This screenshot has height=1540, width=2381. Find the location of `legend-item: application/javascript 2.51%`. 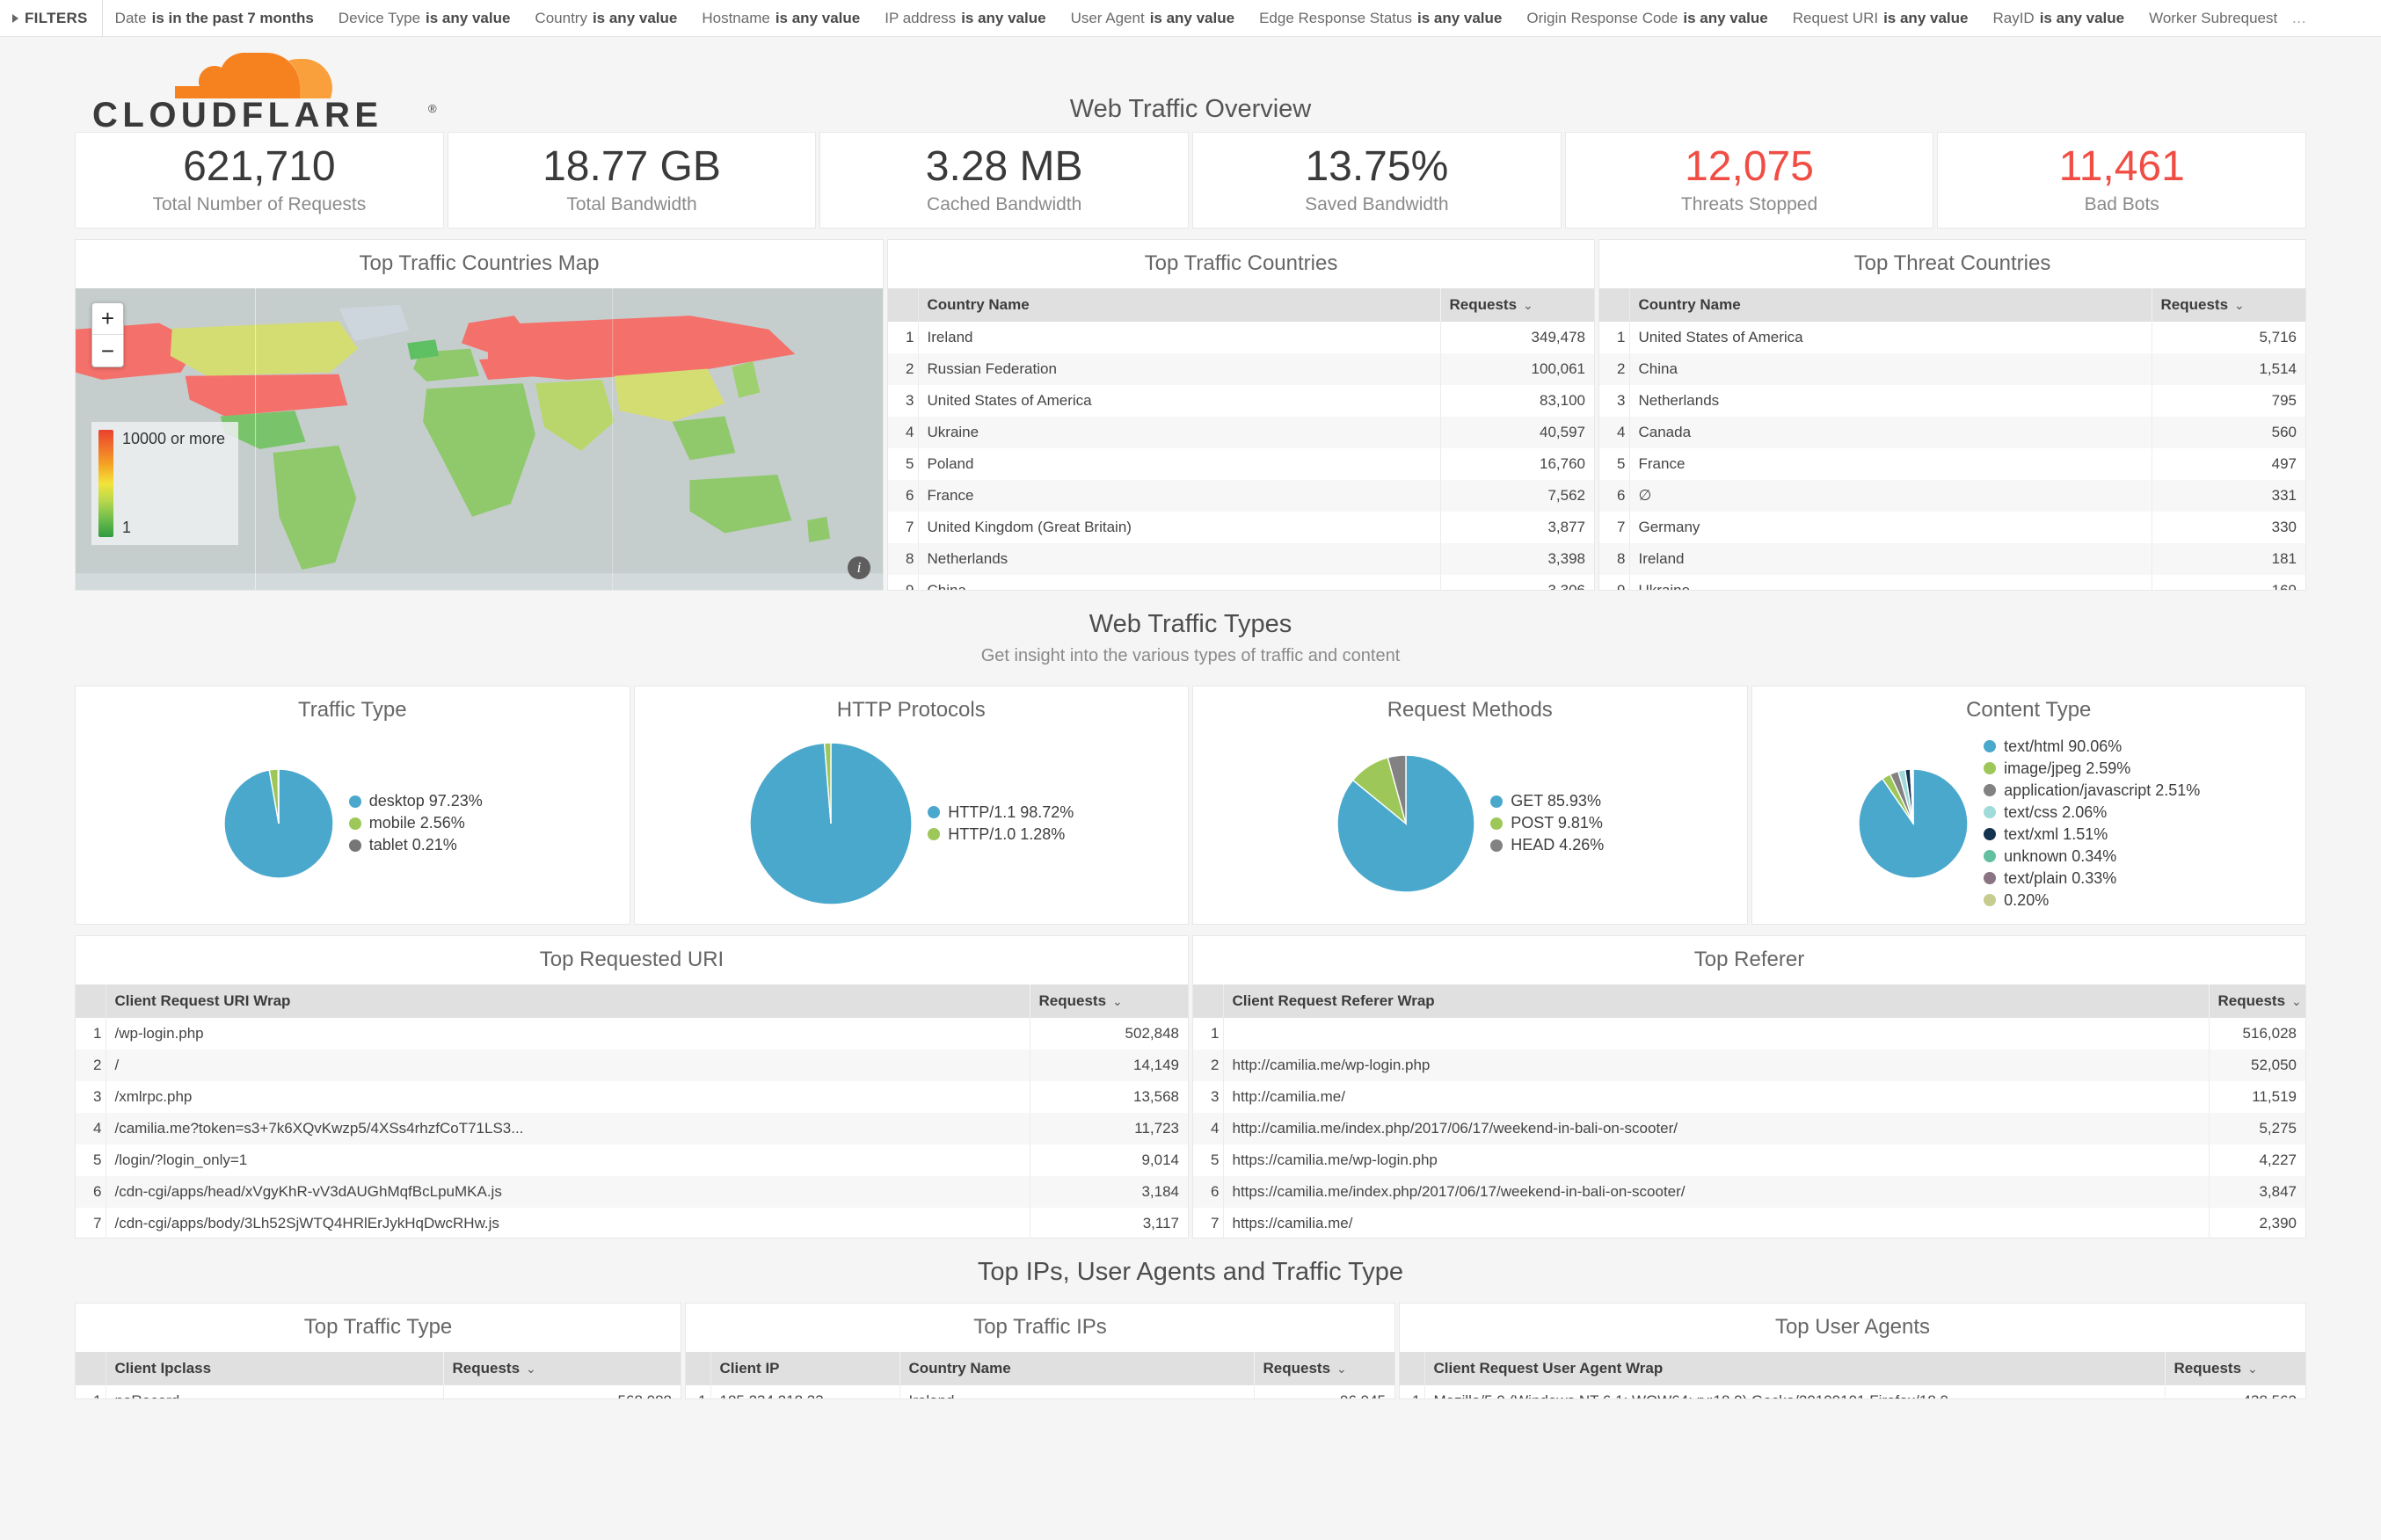

legend-item: application/javascript 2.51% is located at coordinates (2092, 790).